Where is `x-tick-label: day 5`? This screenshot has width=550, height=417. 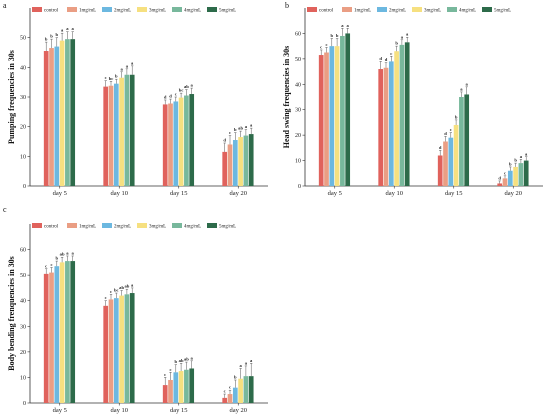
x-tick-label: day 5 is located at coordinates (60, 410).